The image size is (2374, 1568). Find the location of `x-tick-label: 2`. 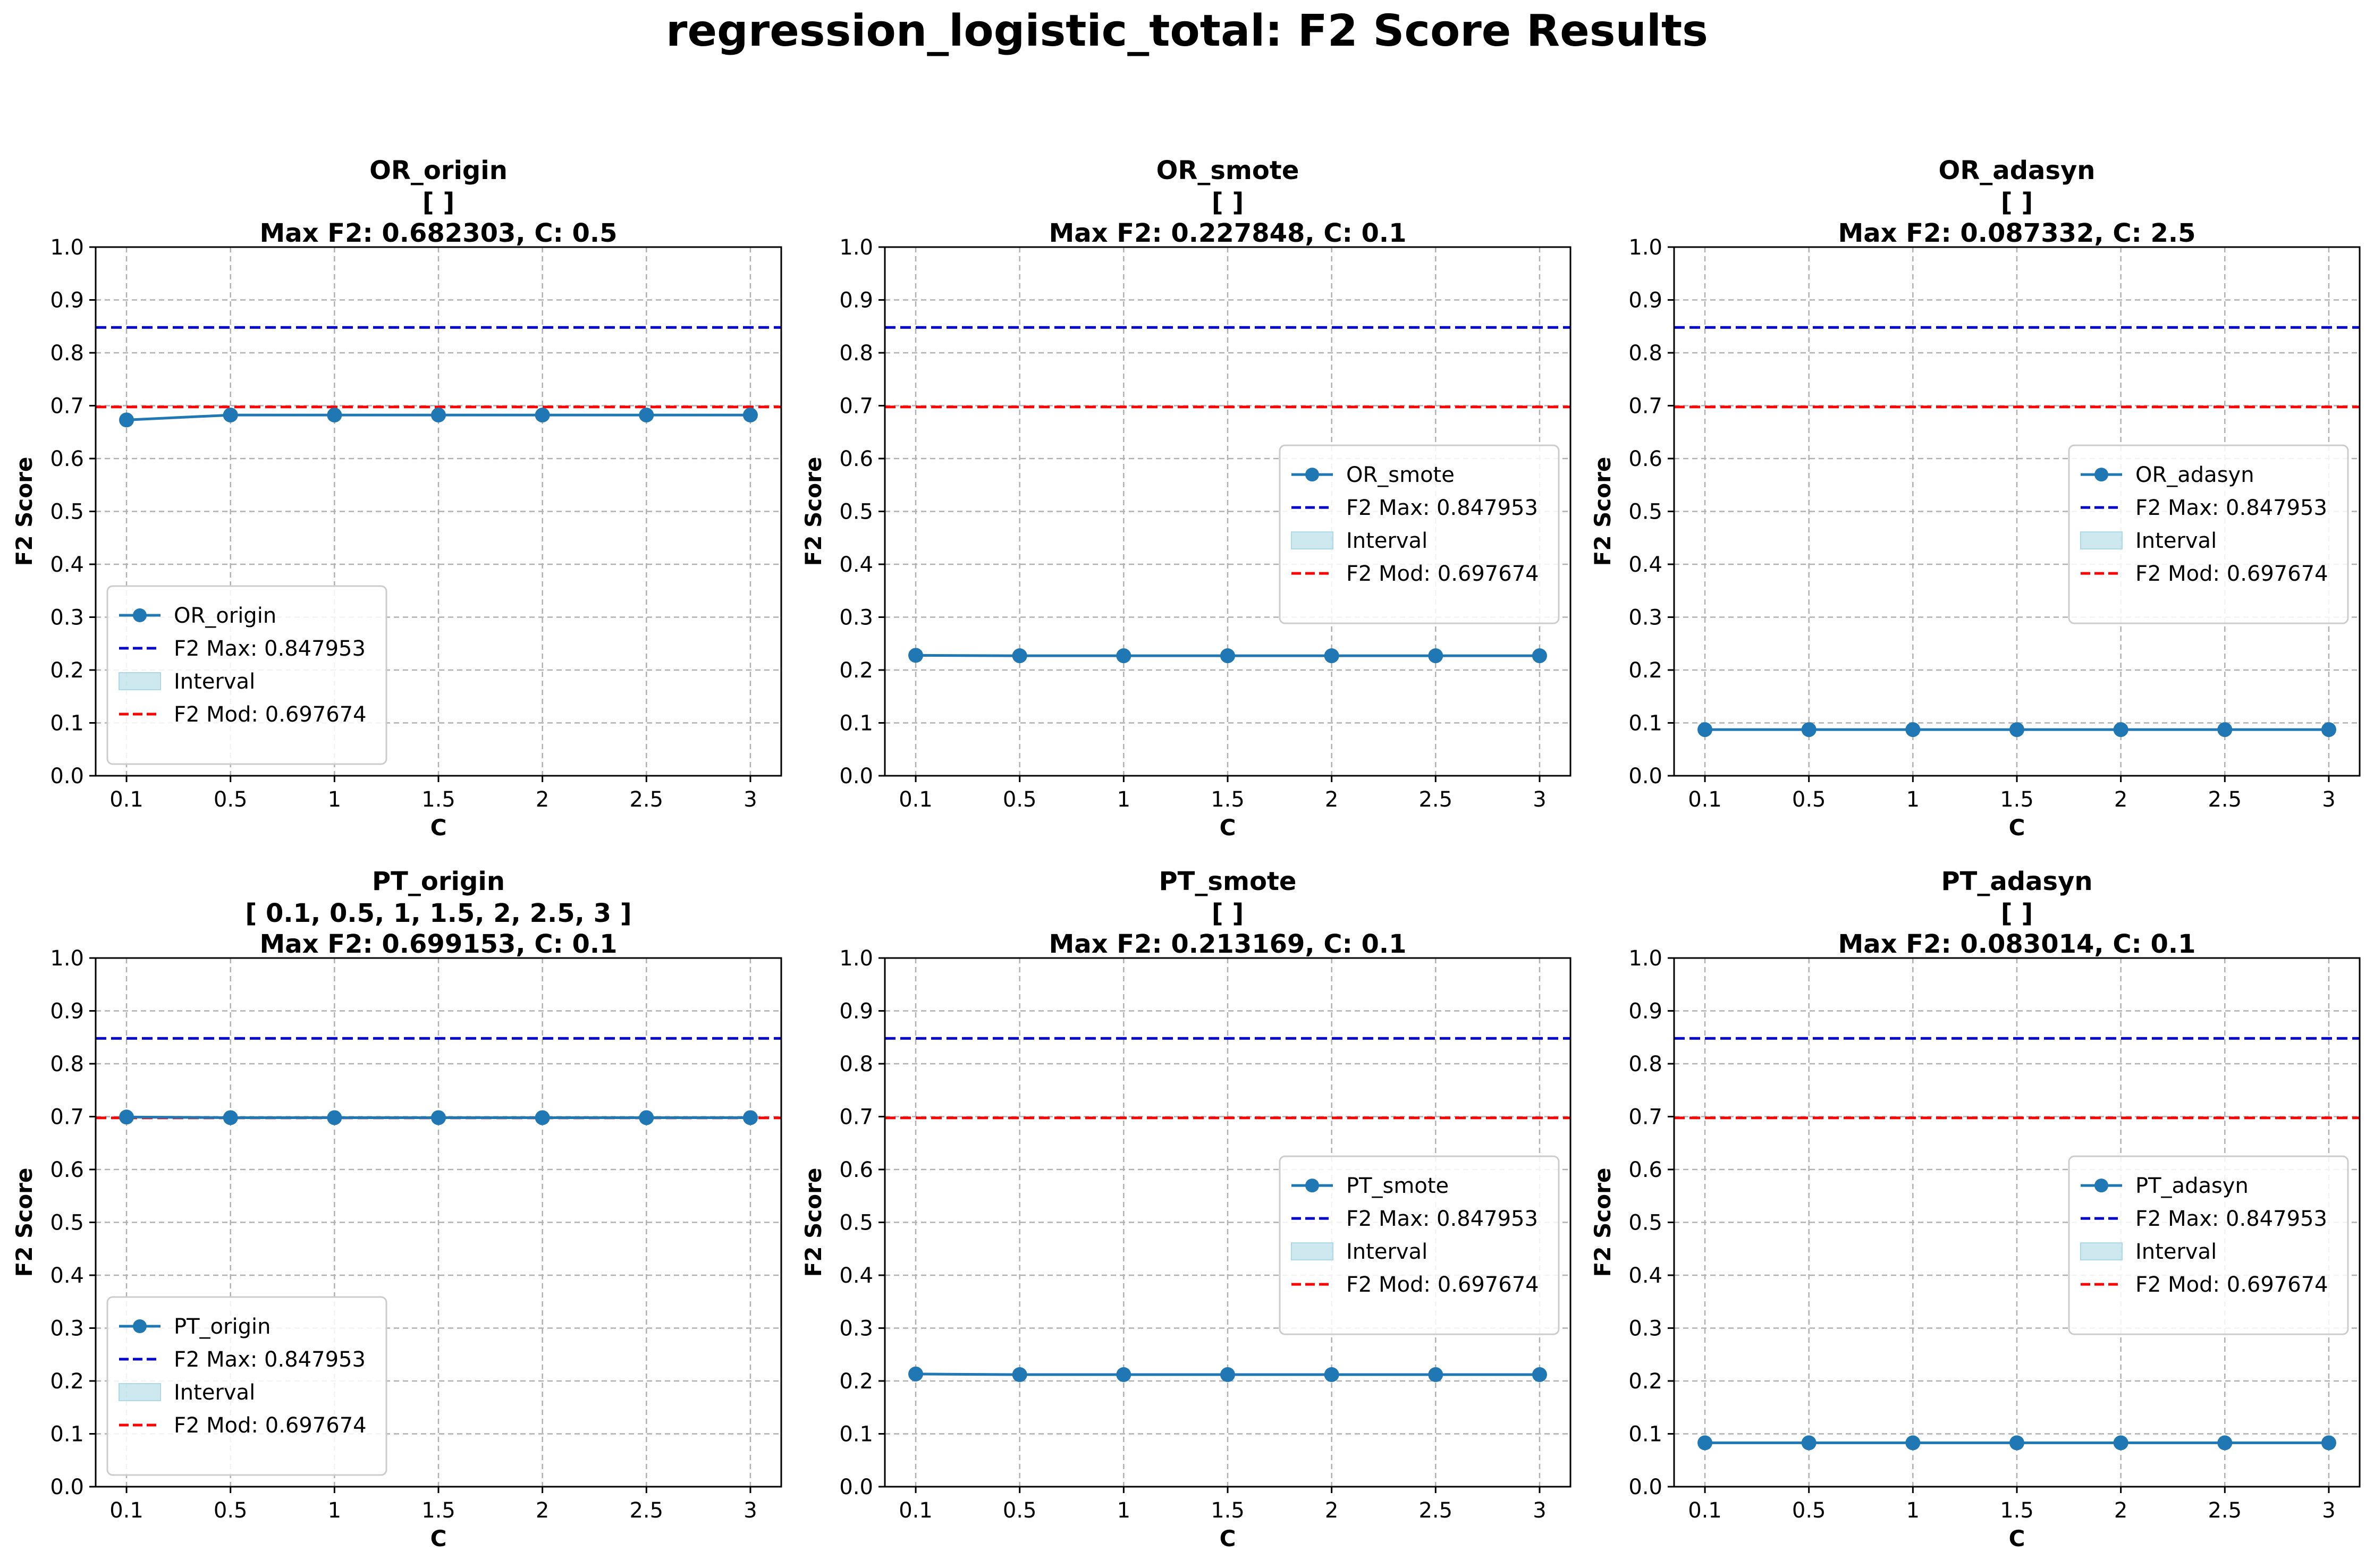

x-tick-label: 2 is located at coordinates (2120, 1510).